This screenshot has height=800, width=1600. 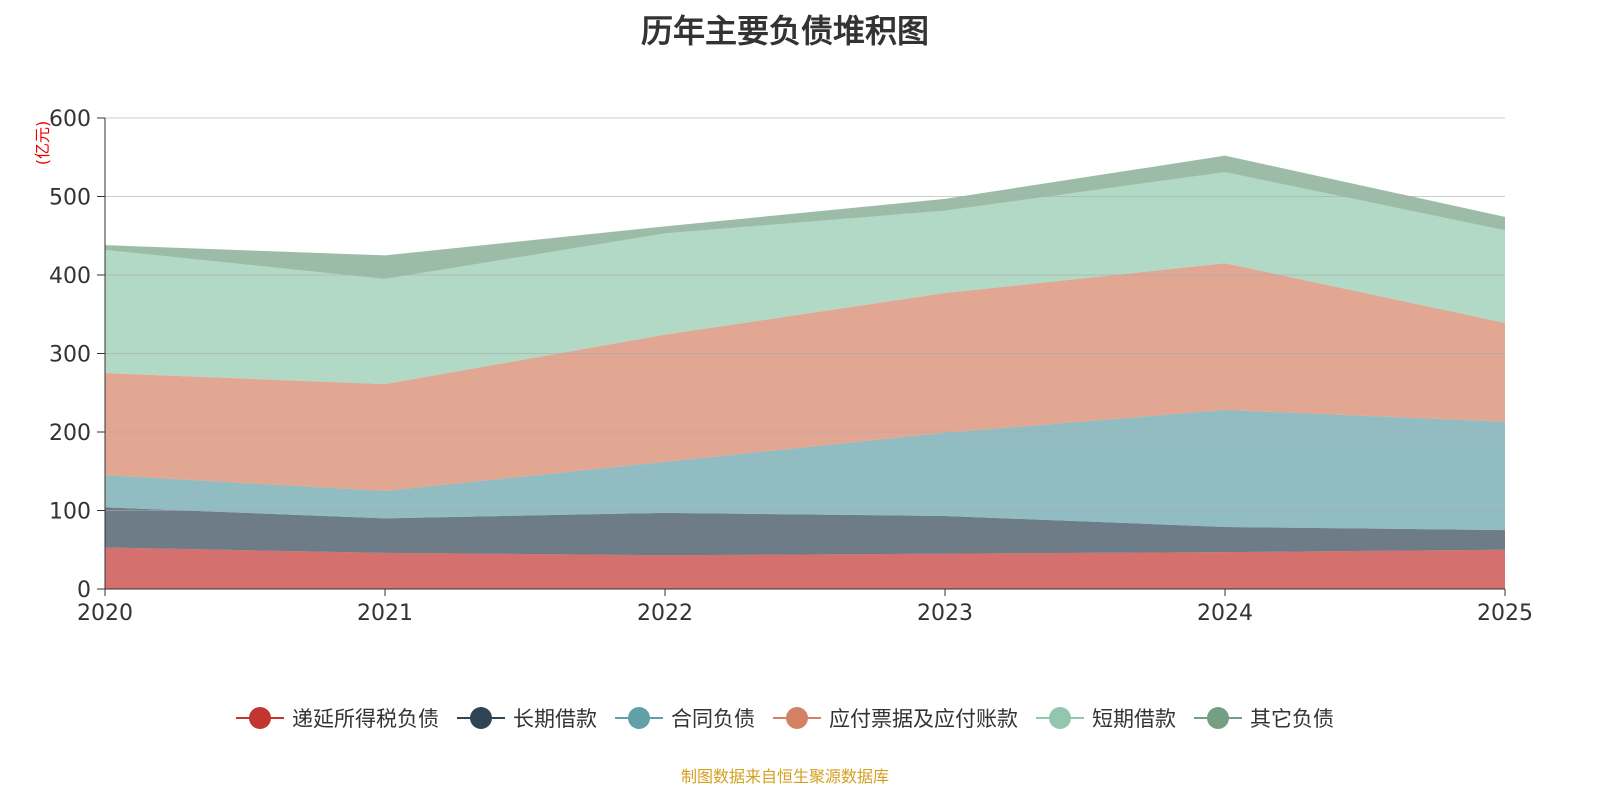 I want to click on legend-item: 短期借款, so click(x=1106, y=718).